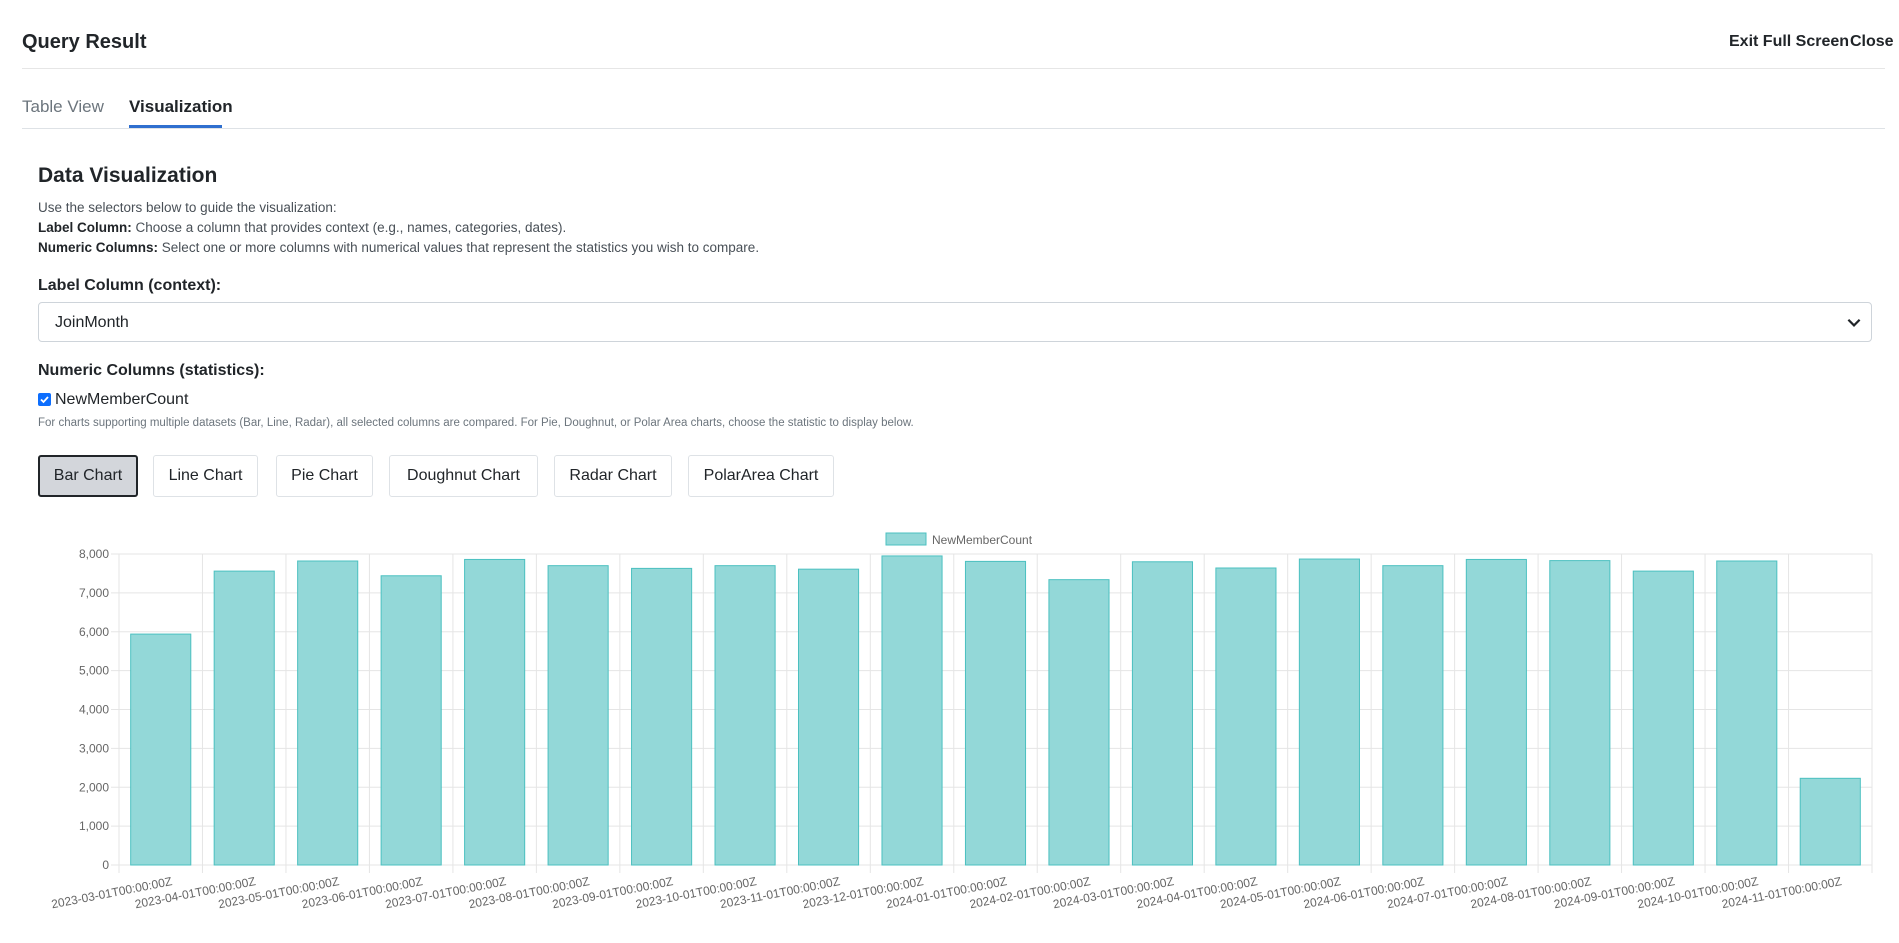 The image size is (1899, 943). What do you see at coordinates (324, 476) in the screenshot?
I see `pie-chart-button: Pie Chart` at bounding box center [324, 476].